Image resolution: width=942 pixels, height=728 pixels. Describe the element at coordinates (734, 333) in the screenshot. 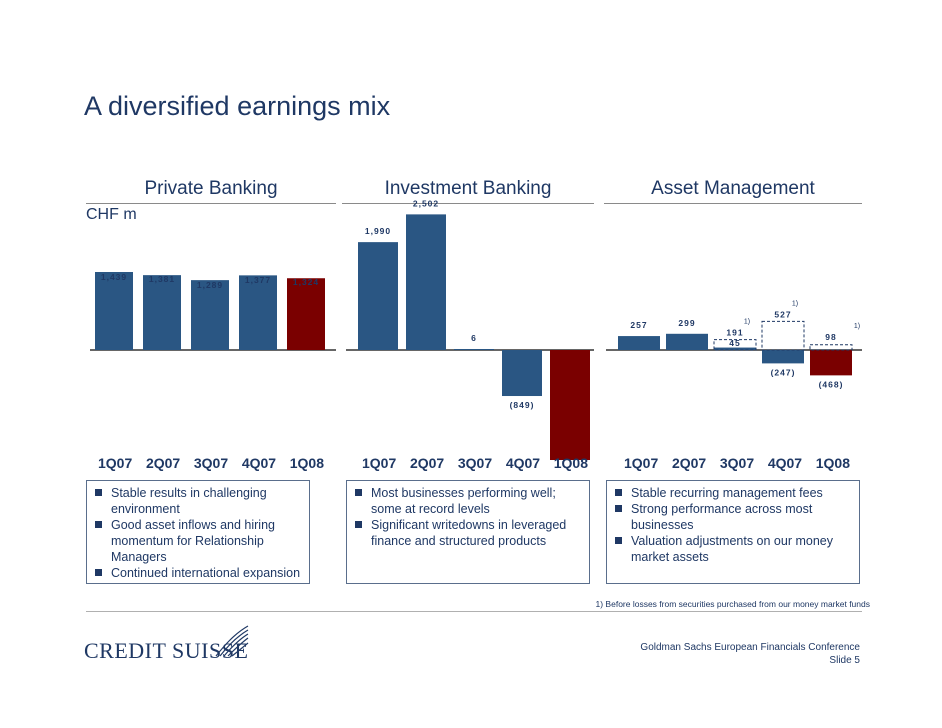

I see `adjusted-data-label: 191` at that location.